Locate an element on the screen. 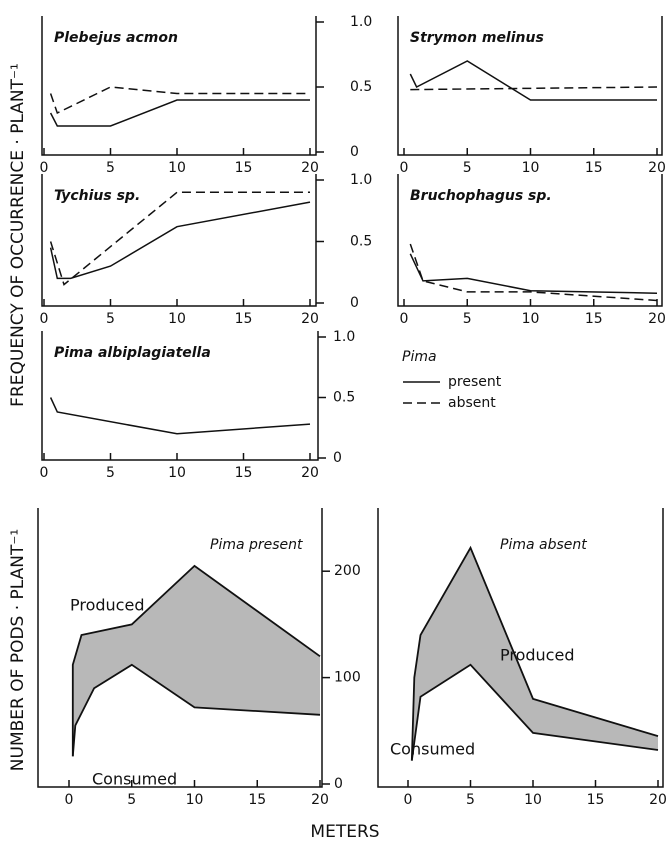 The width and height of the screenshot is (669, 868). y-tick-label: 100 is located at coordinates (347, 678).